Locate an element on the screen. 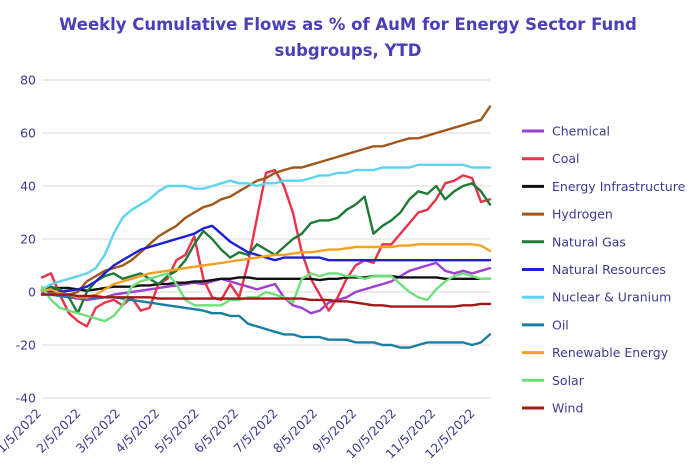 This screenshot has height=476, width=700. legend-label: Solar is located at coordinates (568, 380).